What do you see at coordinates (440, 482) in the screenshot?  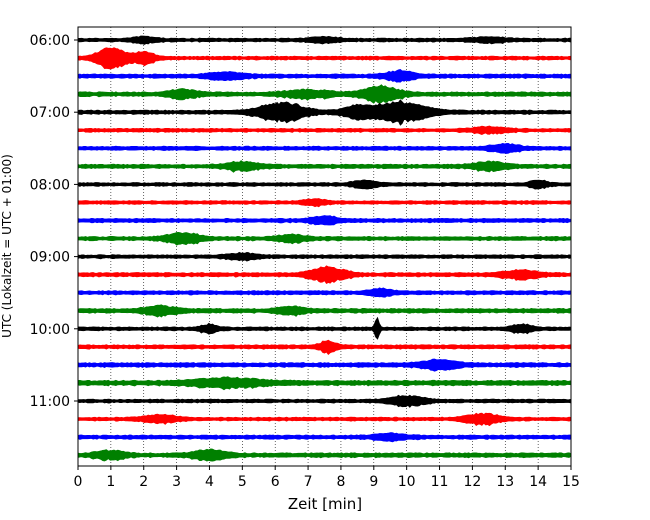 I see `x-tick-label: 11` at bounding box center [440, 482].